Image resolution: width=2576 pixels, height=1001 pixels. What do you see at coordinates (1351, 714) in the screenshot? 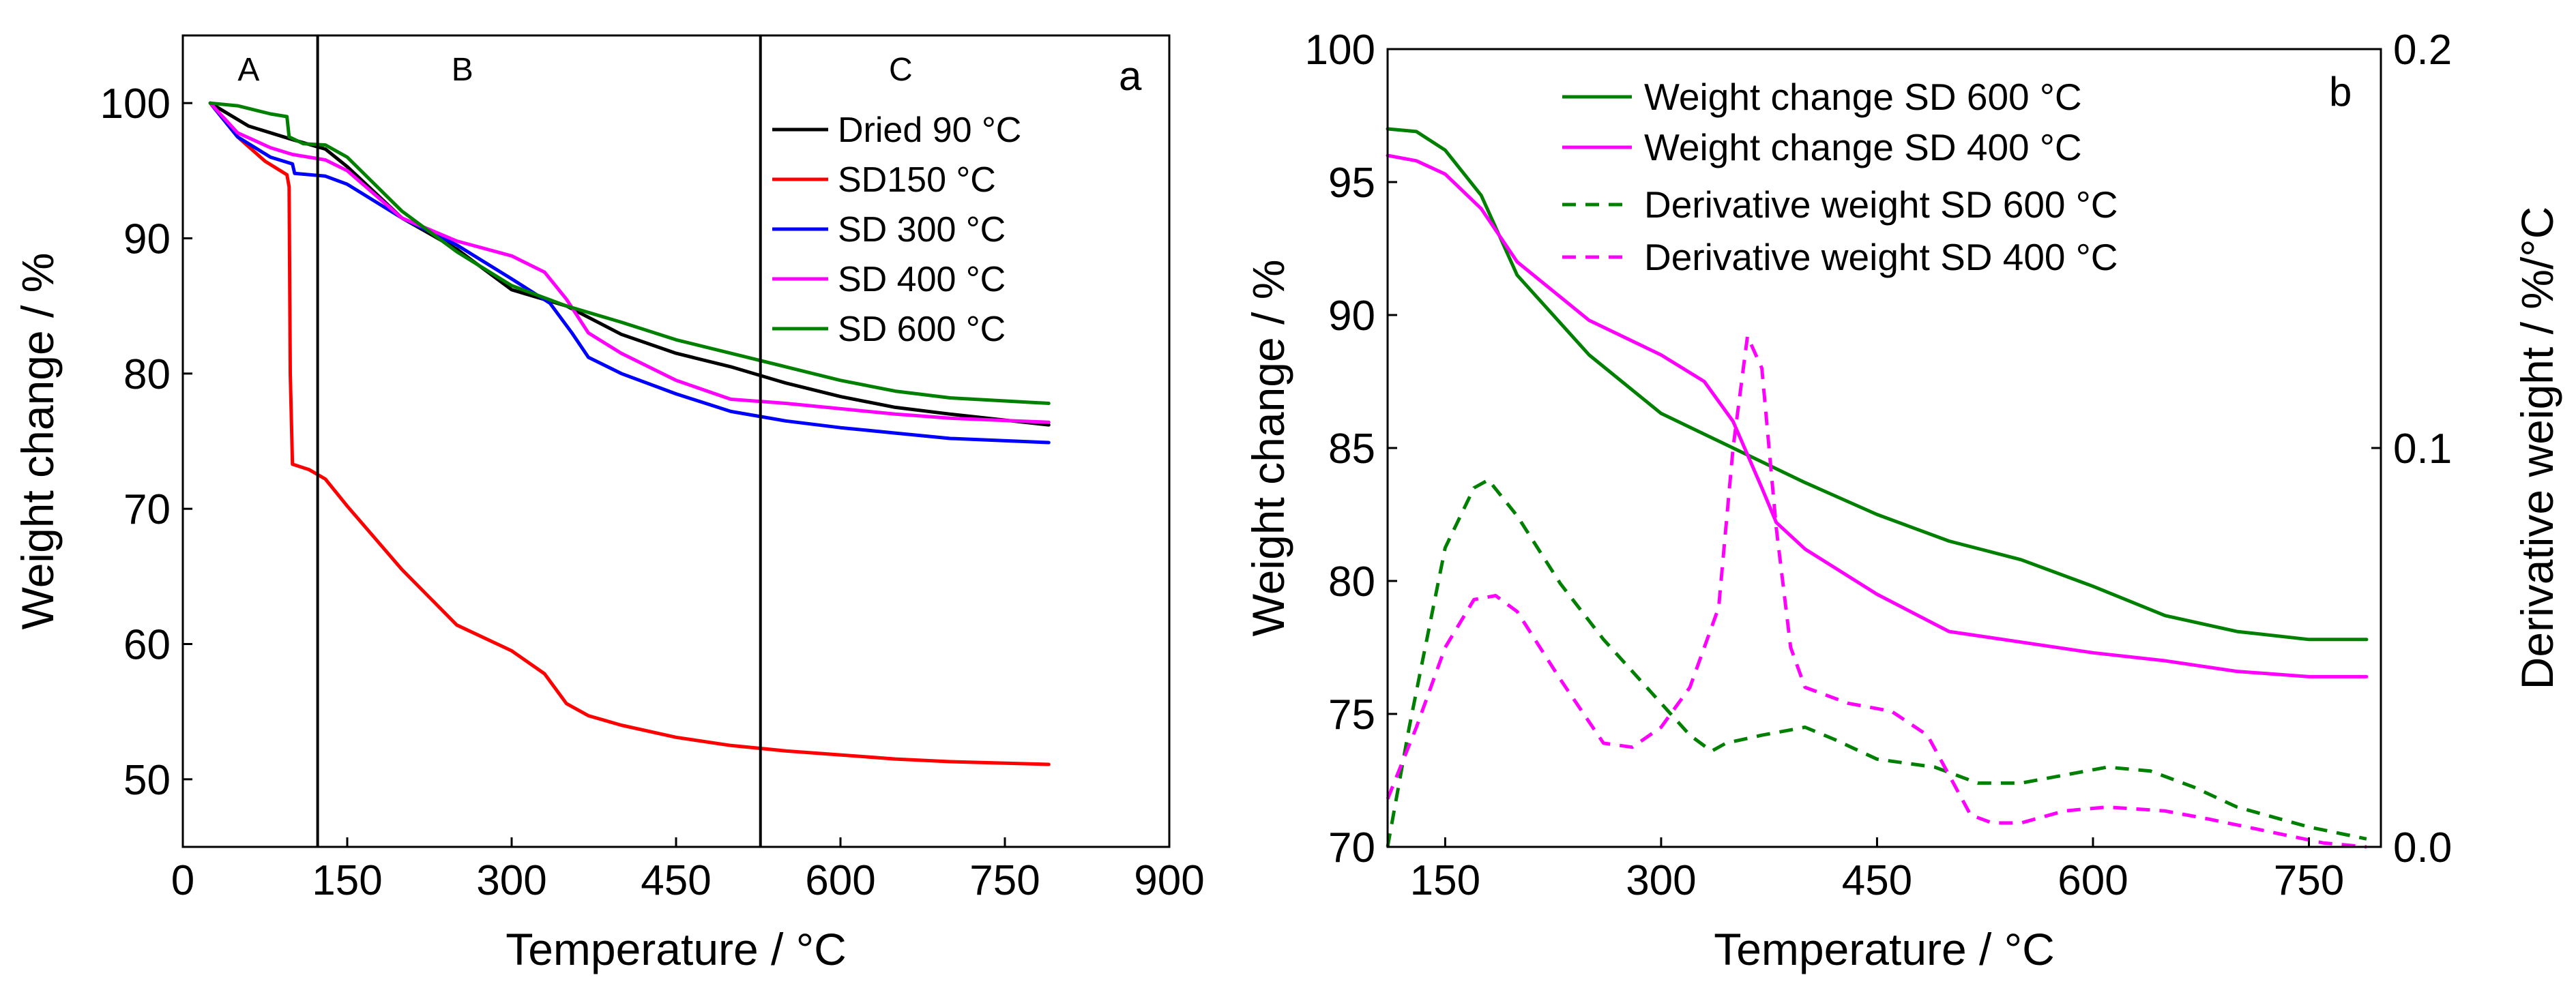
I see `panel-b-y-tick-label-75: 75` at bounding box center [1351, 714].